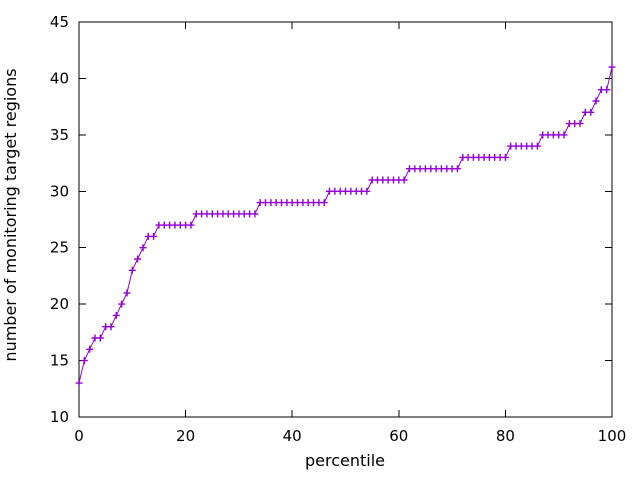 The width and height of the screenshot is (640, 480). I want to click on x-tick-label: 80, so click(505, 436).